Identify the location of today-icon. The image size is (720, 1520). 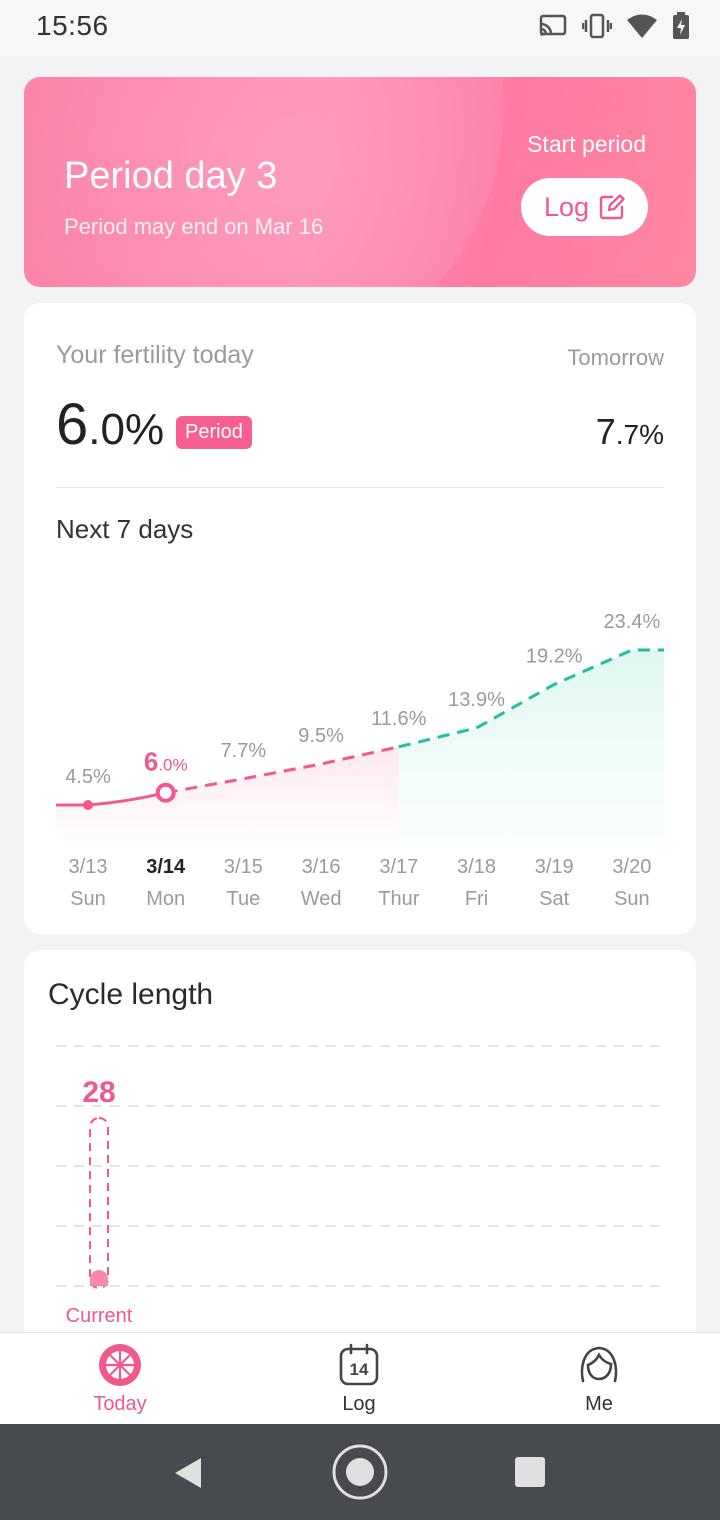
(120, 1365).